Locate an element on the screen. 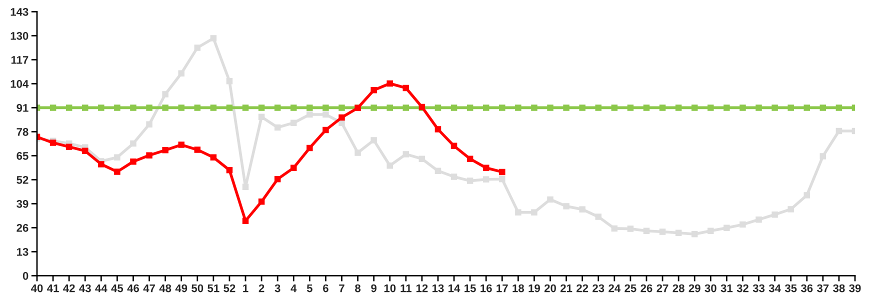  x-tick-label: 26 is located at coordinates (646, 288).